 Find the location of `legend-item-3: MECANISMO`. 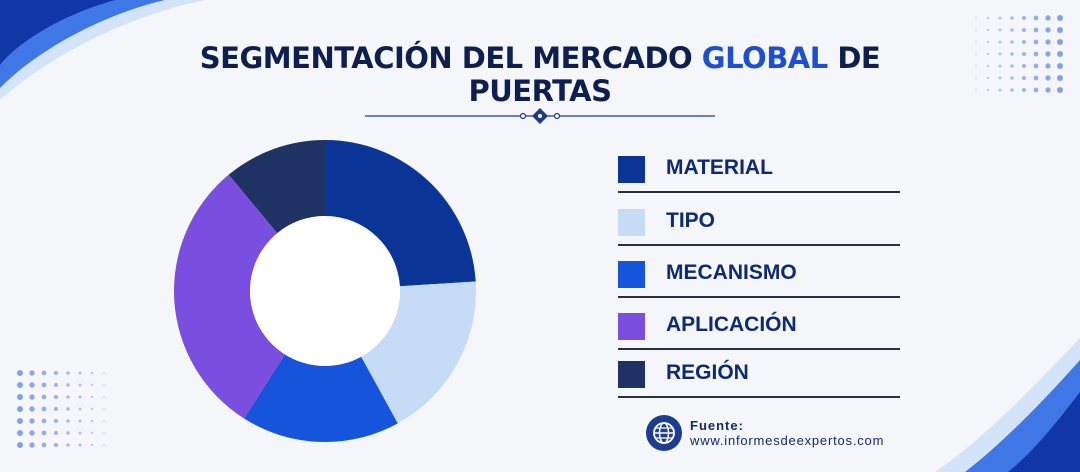

legend-item-3: MECANISMO is located at coordinates (760, 285).